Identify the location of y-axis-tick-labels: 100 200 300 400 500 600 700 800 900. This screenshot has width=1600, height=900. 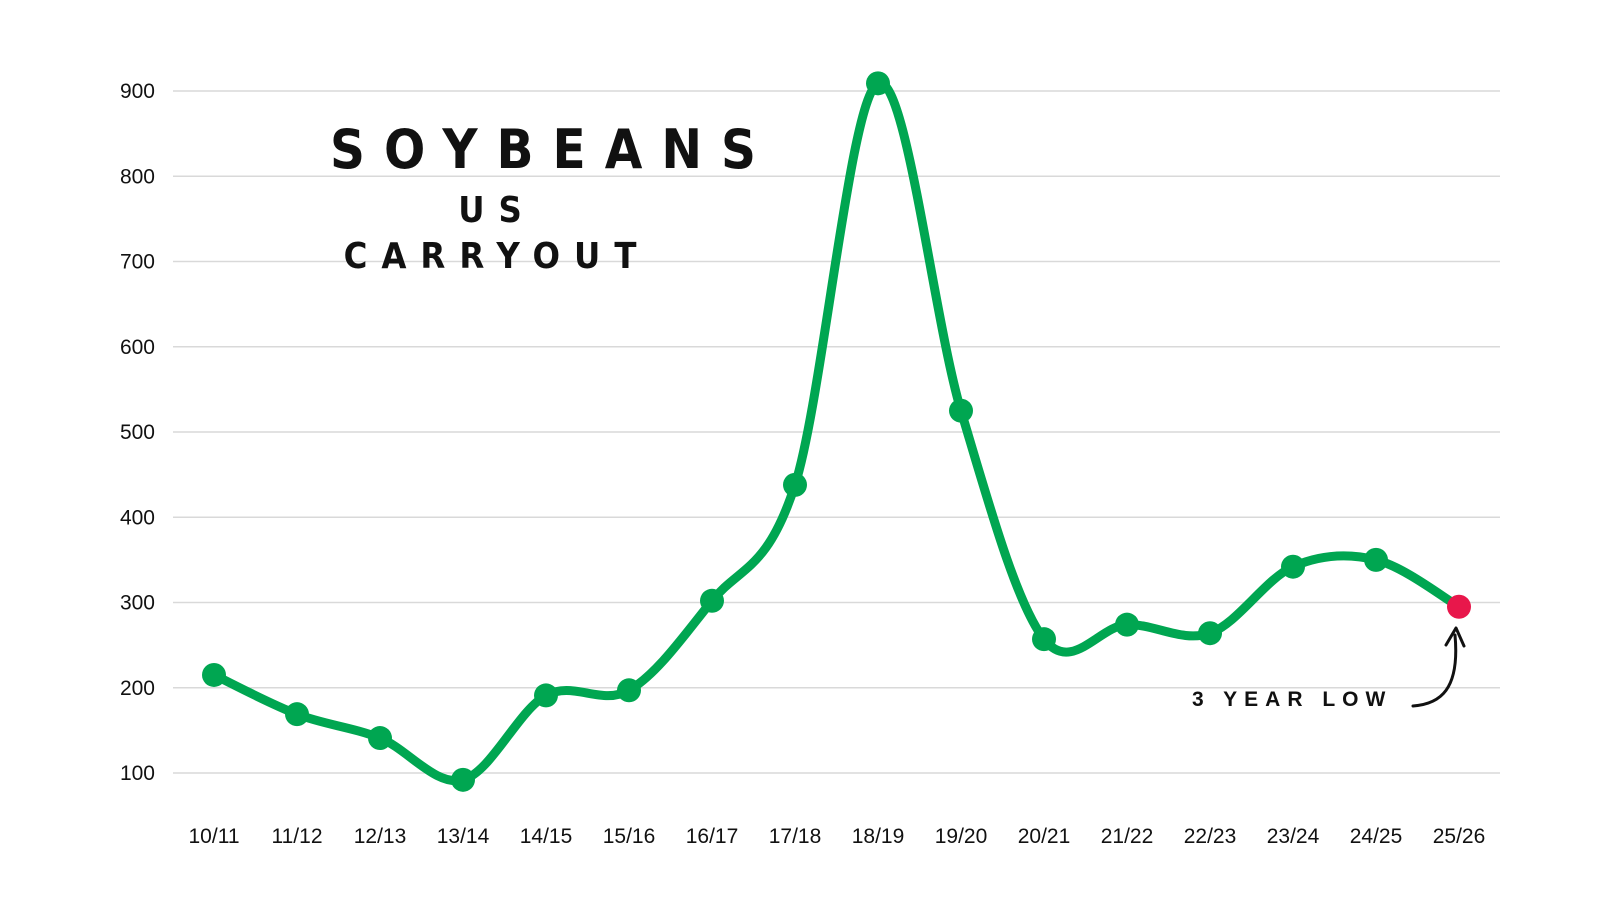
(137, 432).